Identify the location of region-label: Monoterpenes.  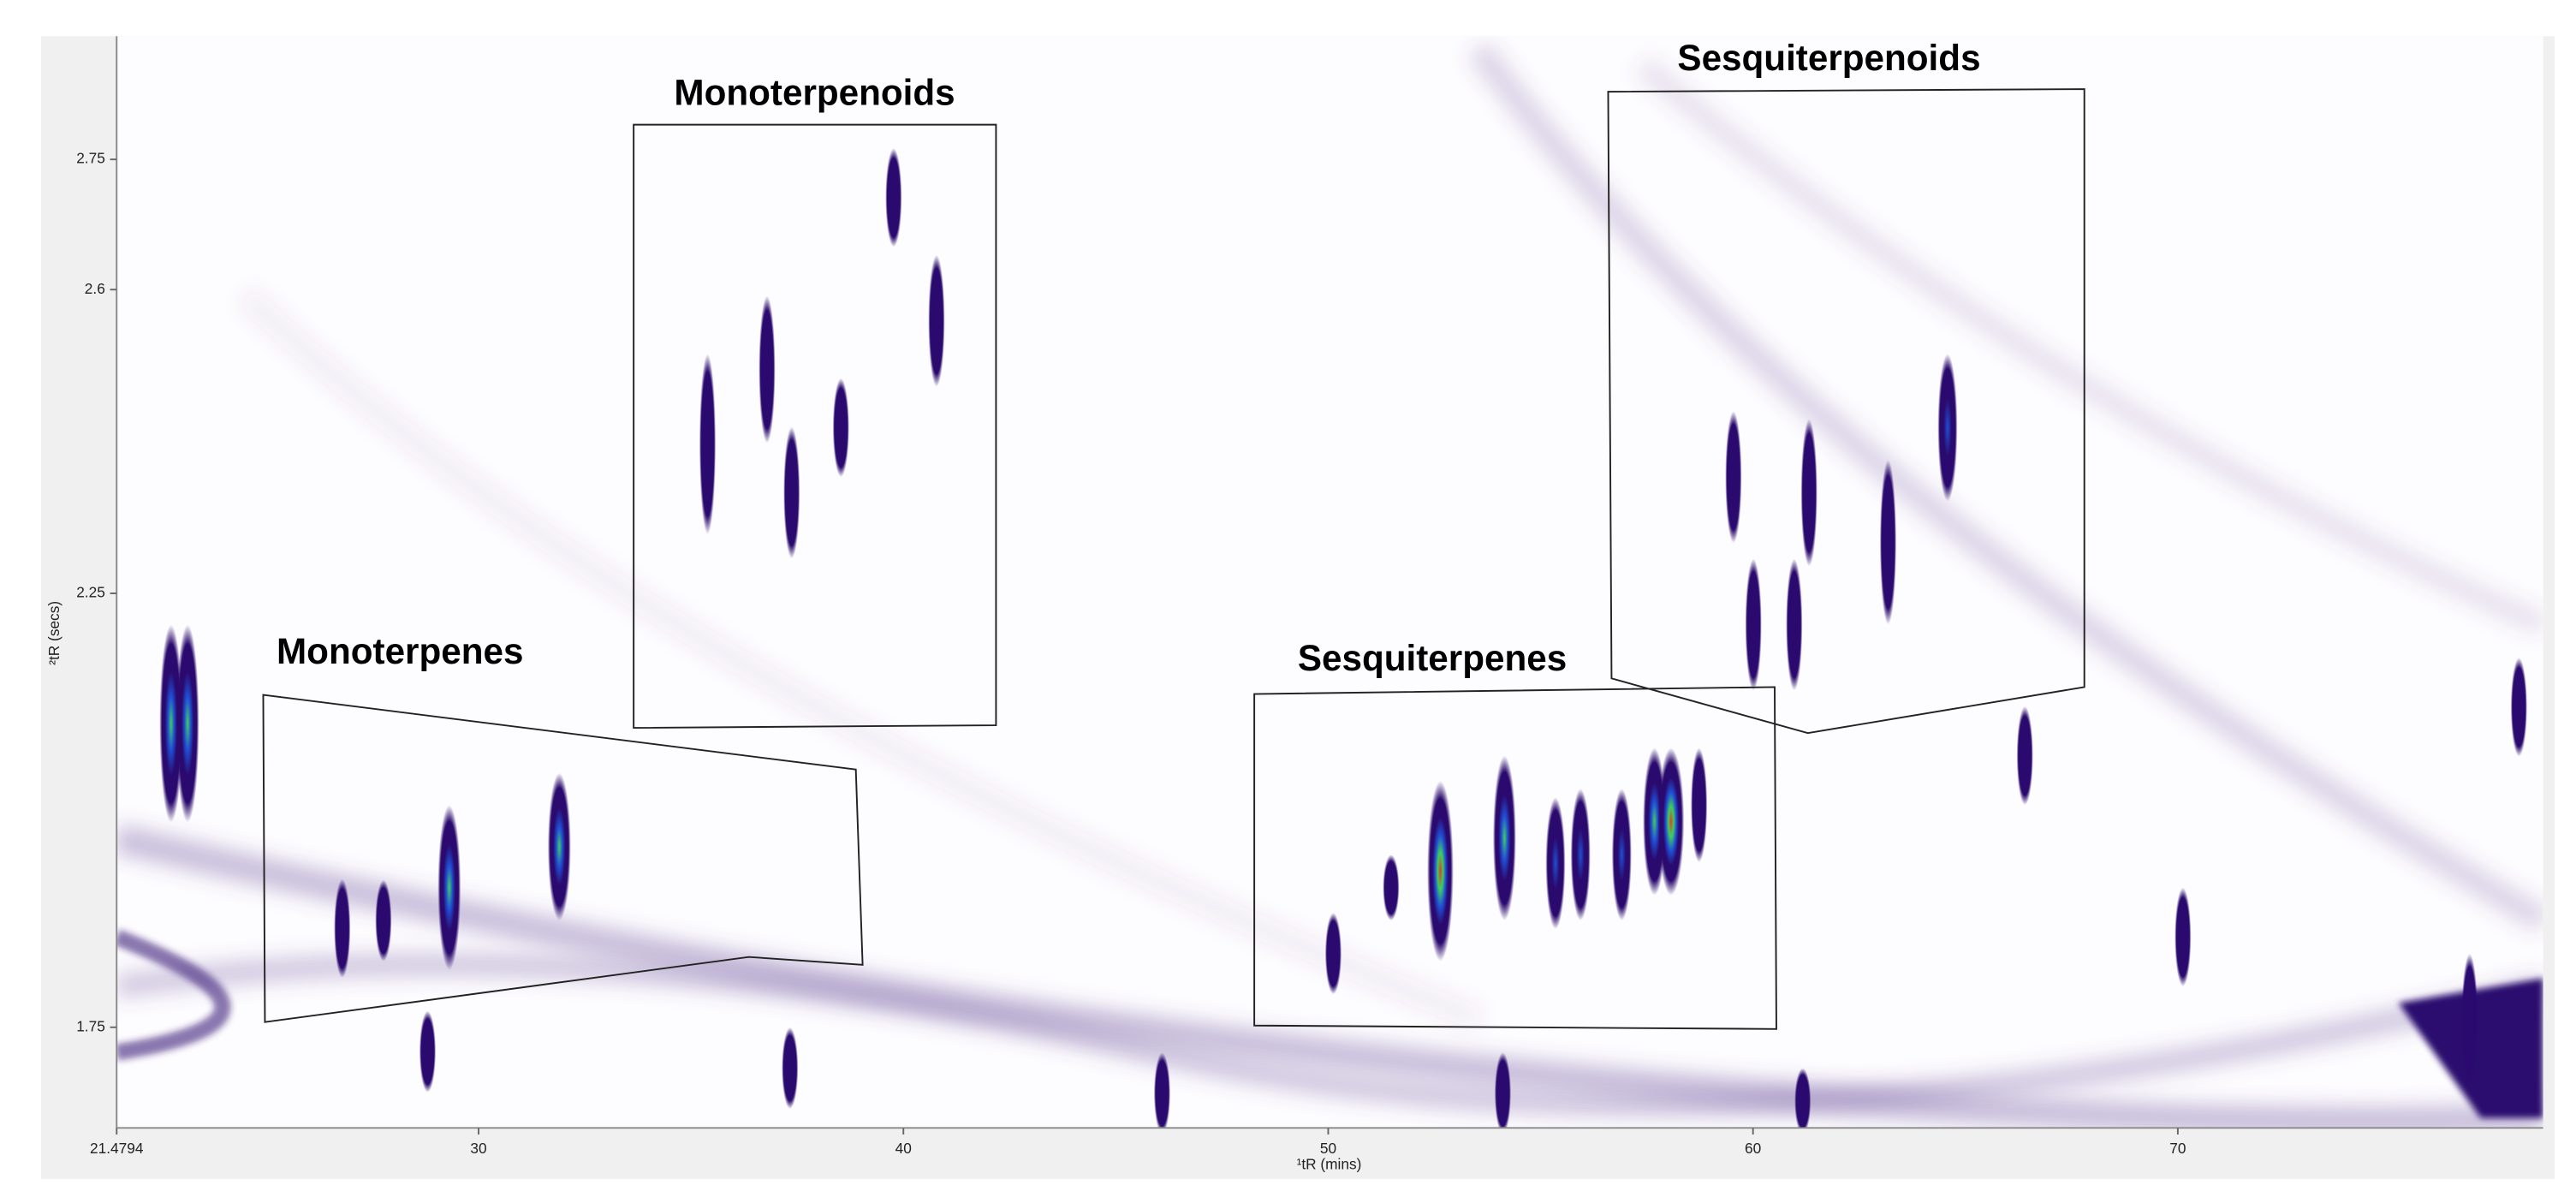
(400, 651).